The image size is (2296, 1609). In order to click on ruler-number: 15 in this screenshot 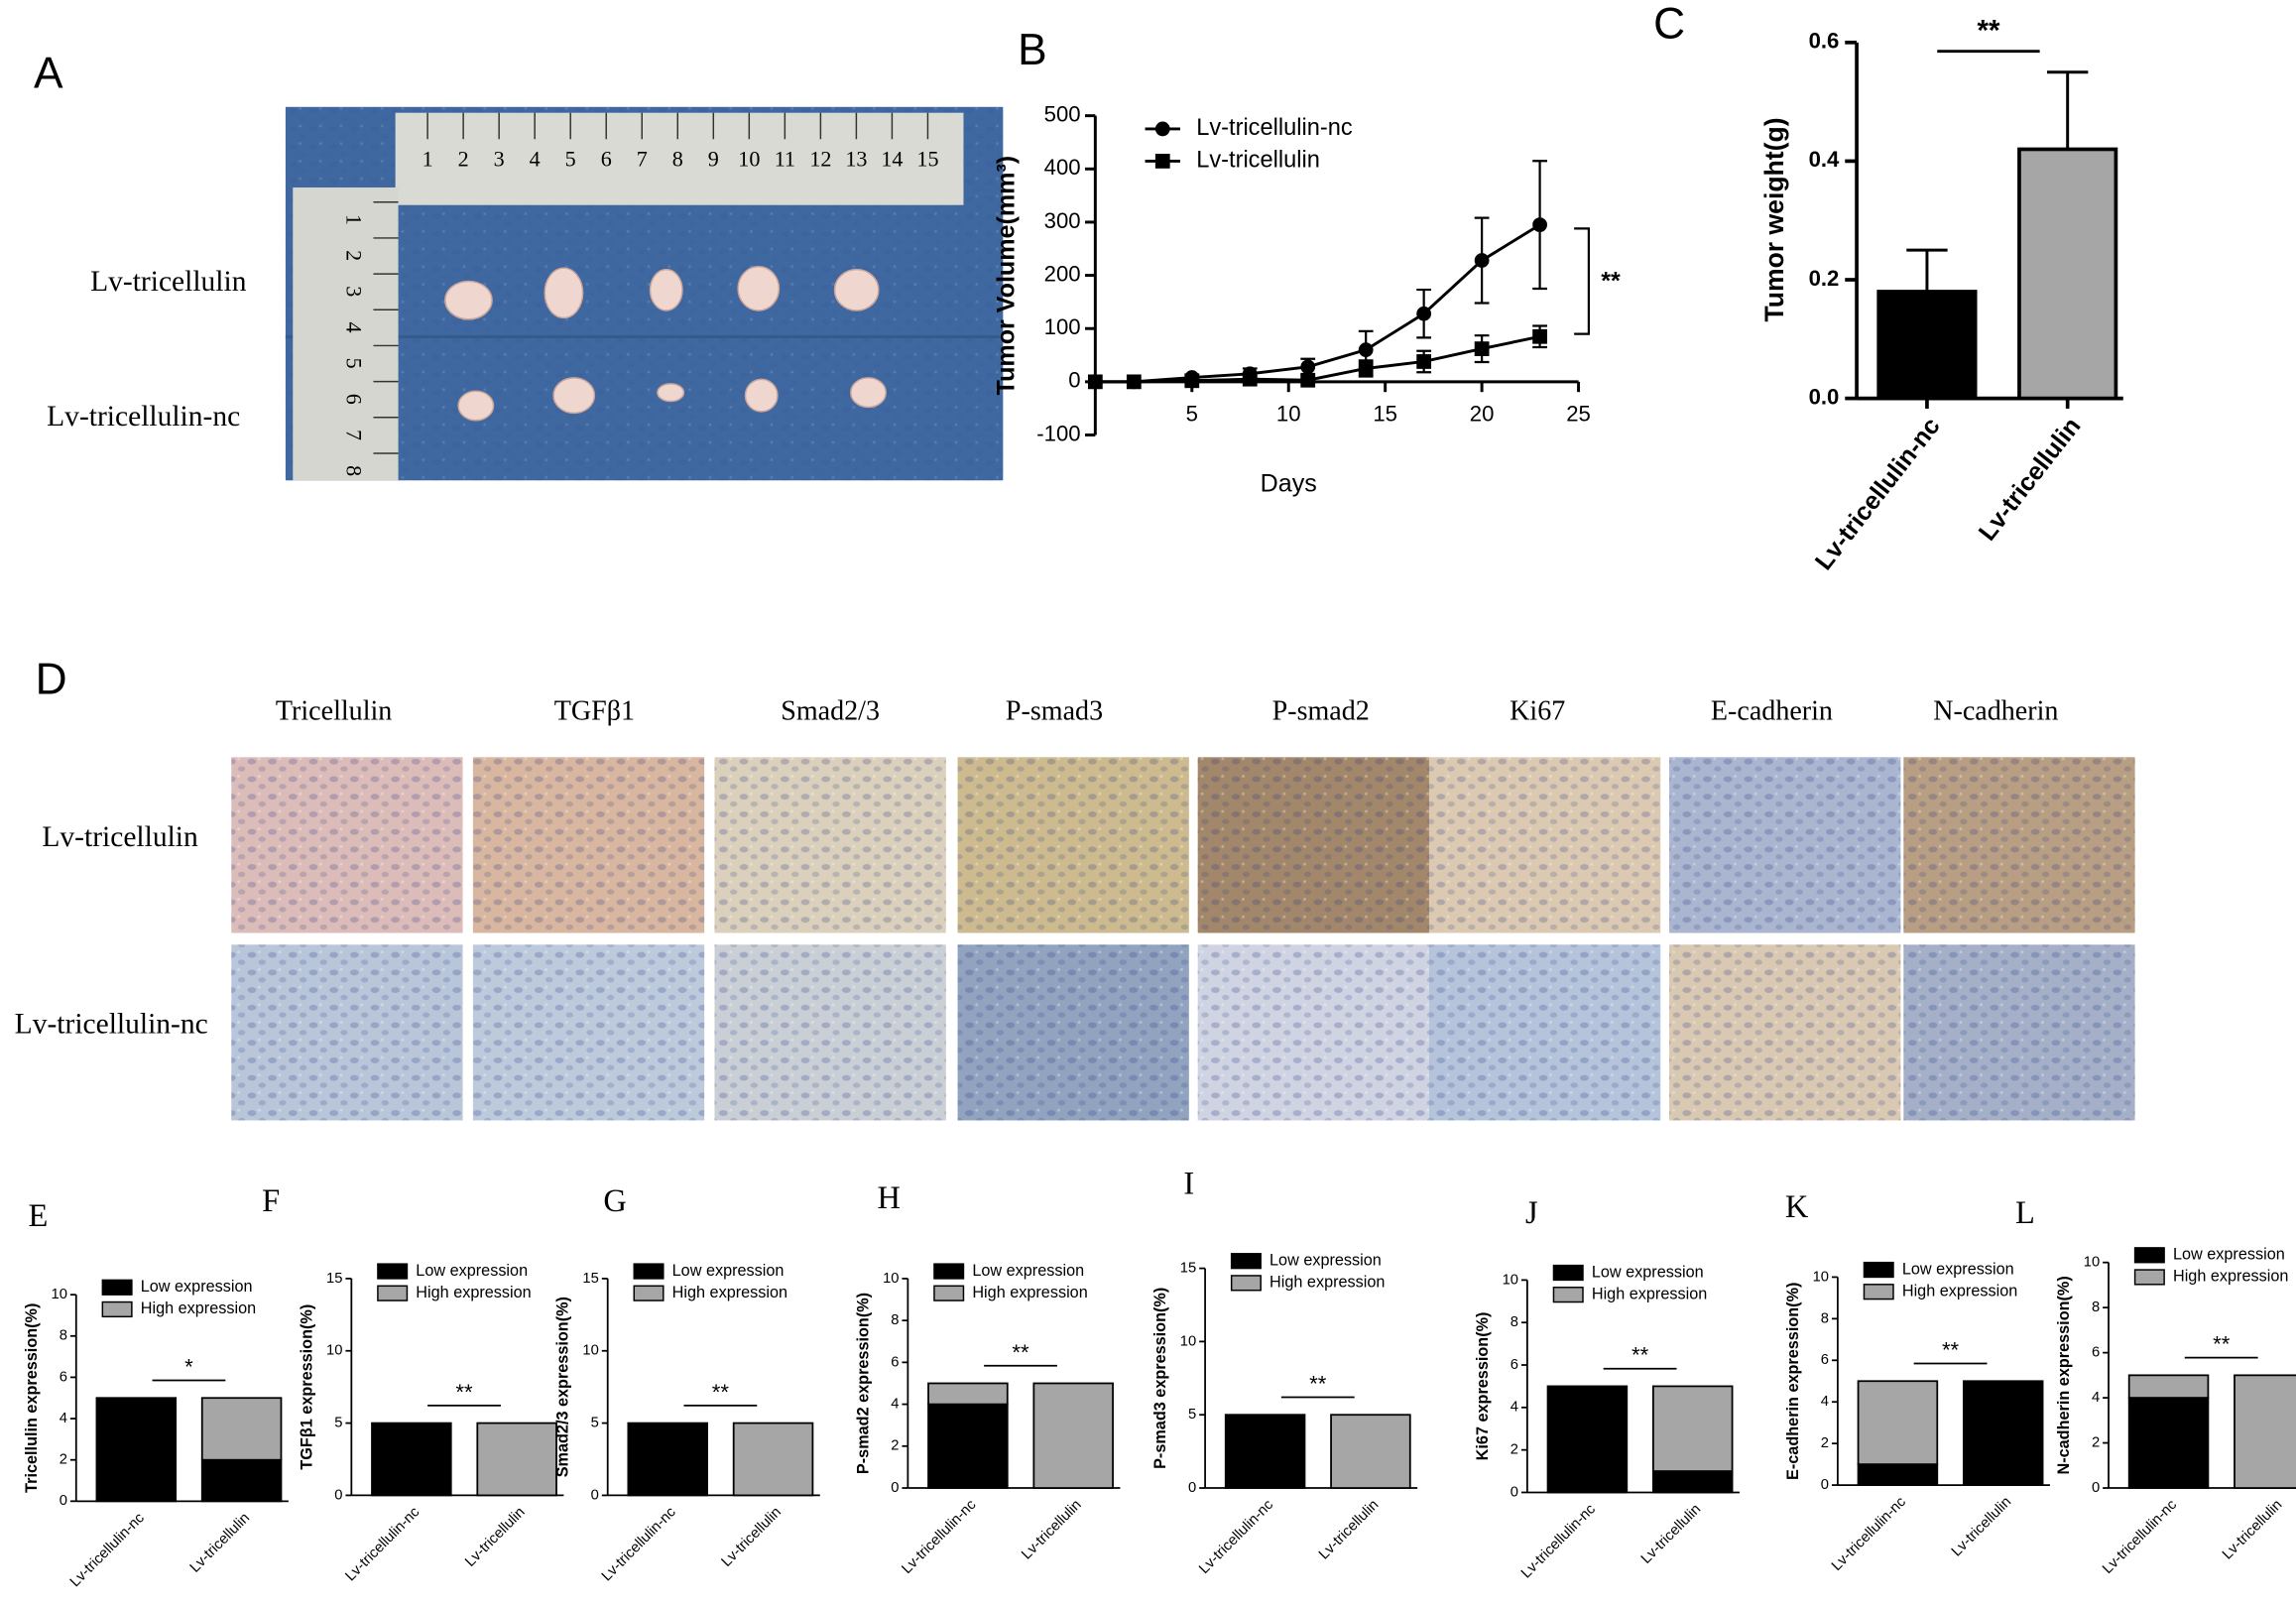, I will do `click(927, 158)`.